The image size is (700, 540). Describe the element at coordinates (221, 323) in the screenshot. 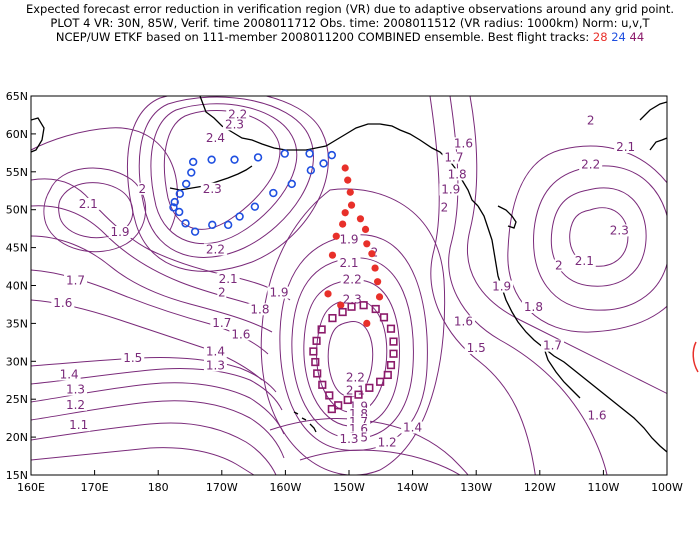

I see `contour-label: 1.7` at that location.